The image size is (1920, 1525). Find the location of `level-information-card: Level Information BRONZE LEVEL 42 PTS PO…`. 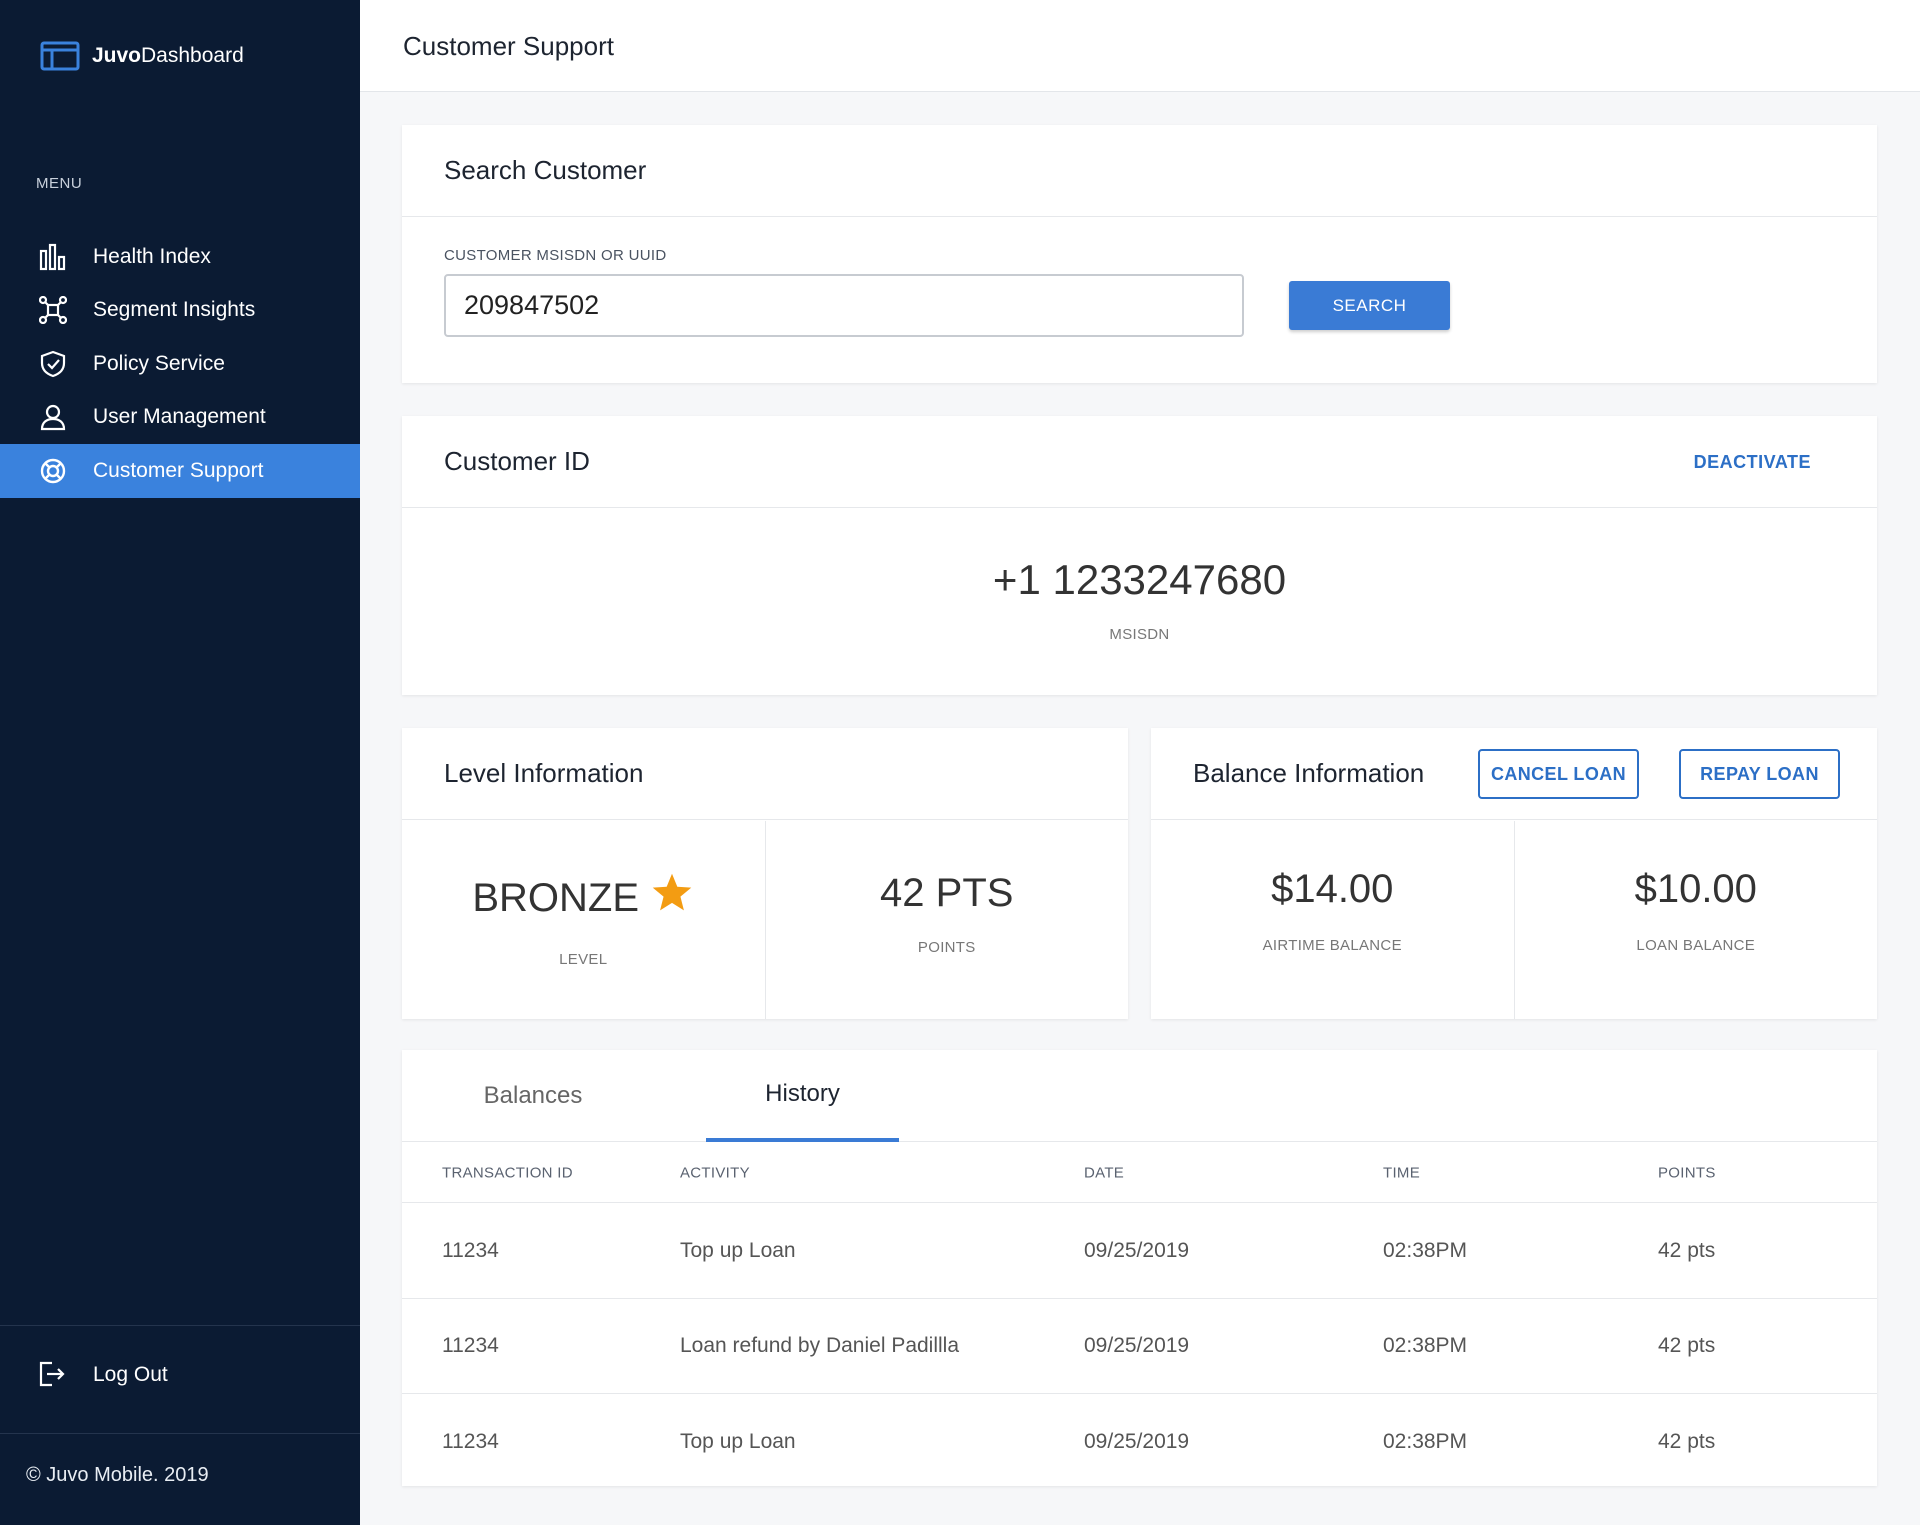

level-information-card: Level Information BRONZE LEVEL 42 PTS PO… is located at coordinates (765, 873).